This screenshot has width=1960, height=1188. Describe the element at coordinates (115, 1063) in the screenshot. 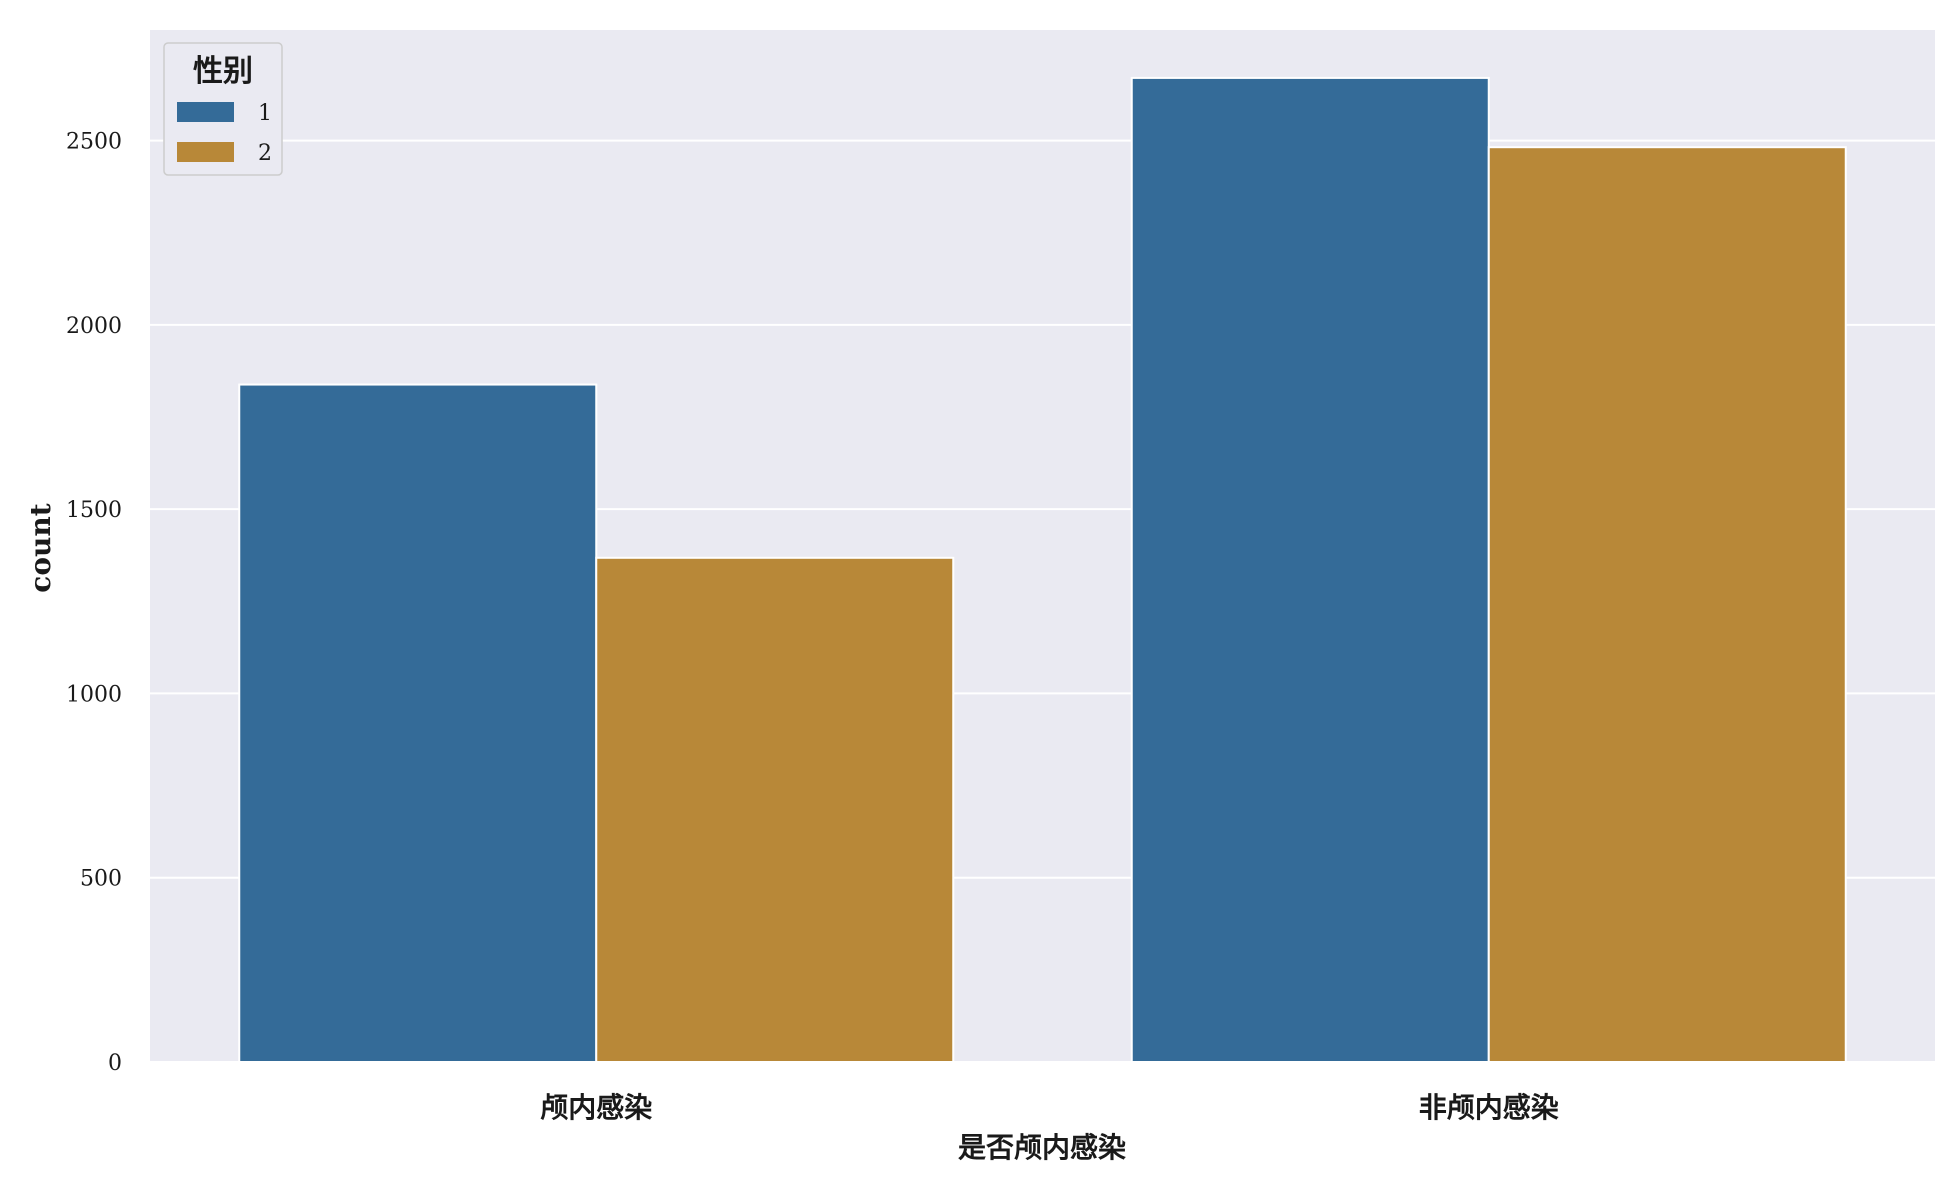

I see `y-tick-label-0: 0` at that location.